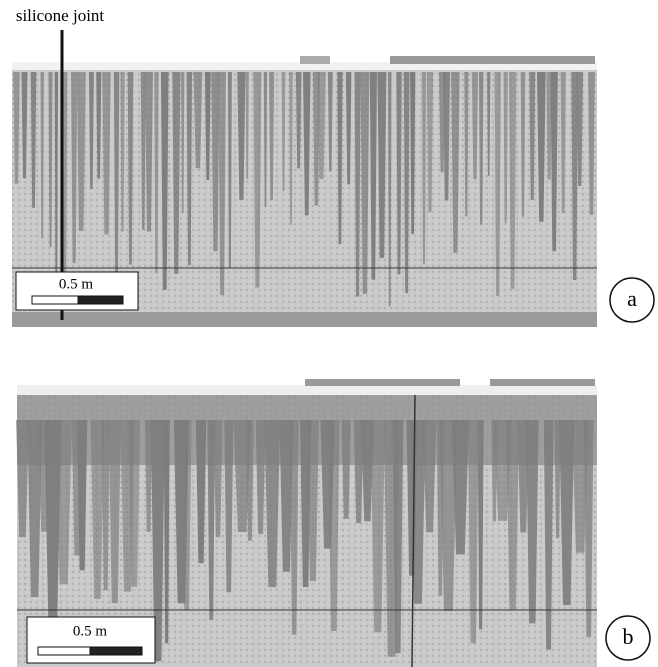  Describe the element at coordinates (60, 15) in the screenshot. I see `annotation: silicone joint` at that location.